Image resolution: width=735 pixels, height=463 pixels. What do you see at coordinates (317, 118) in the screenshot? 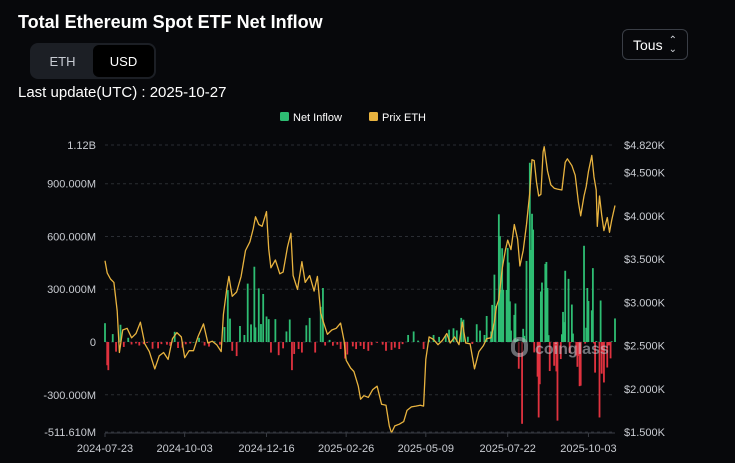
I see `legend-label: Net Inflow` at bounding box center [317, 118].